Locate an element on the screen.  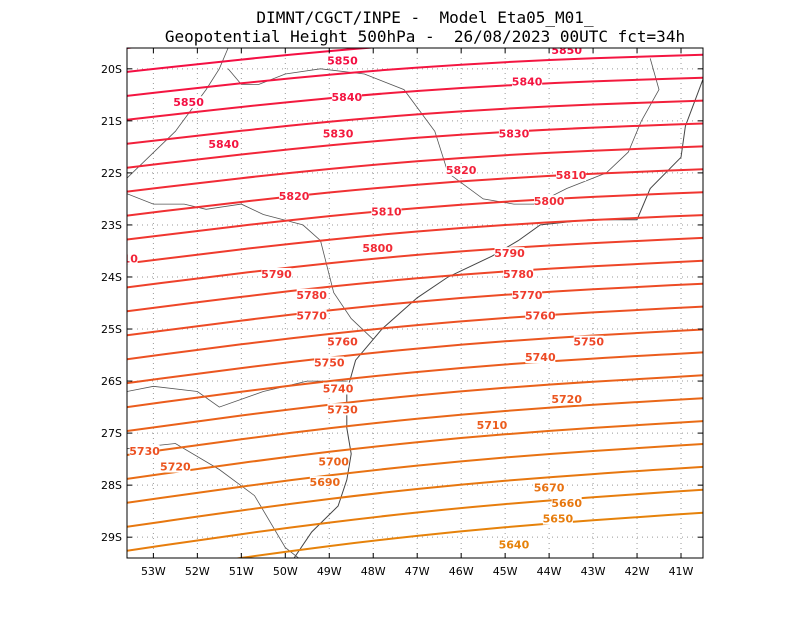
lat-label: 21S is located at coordinates (111, 121).